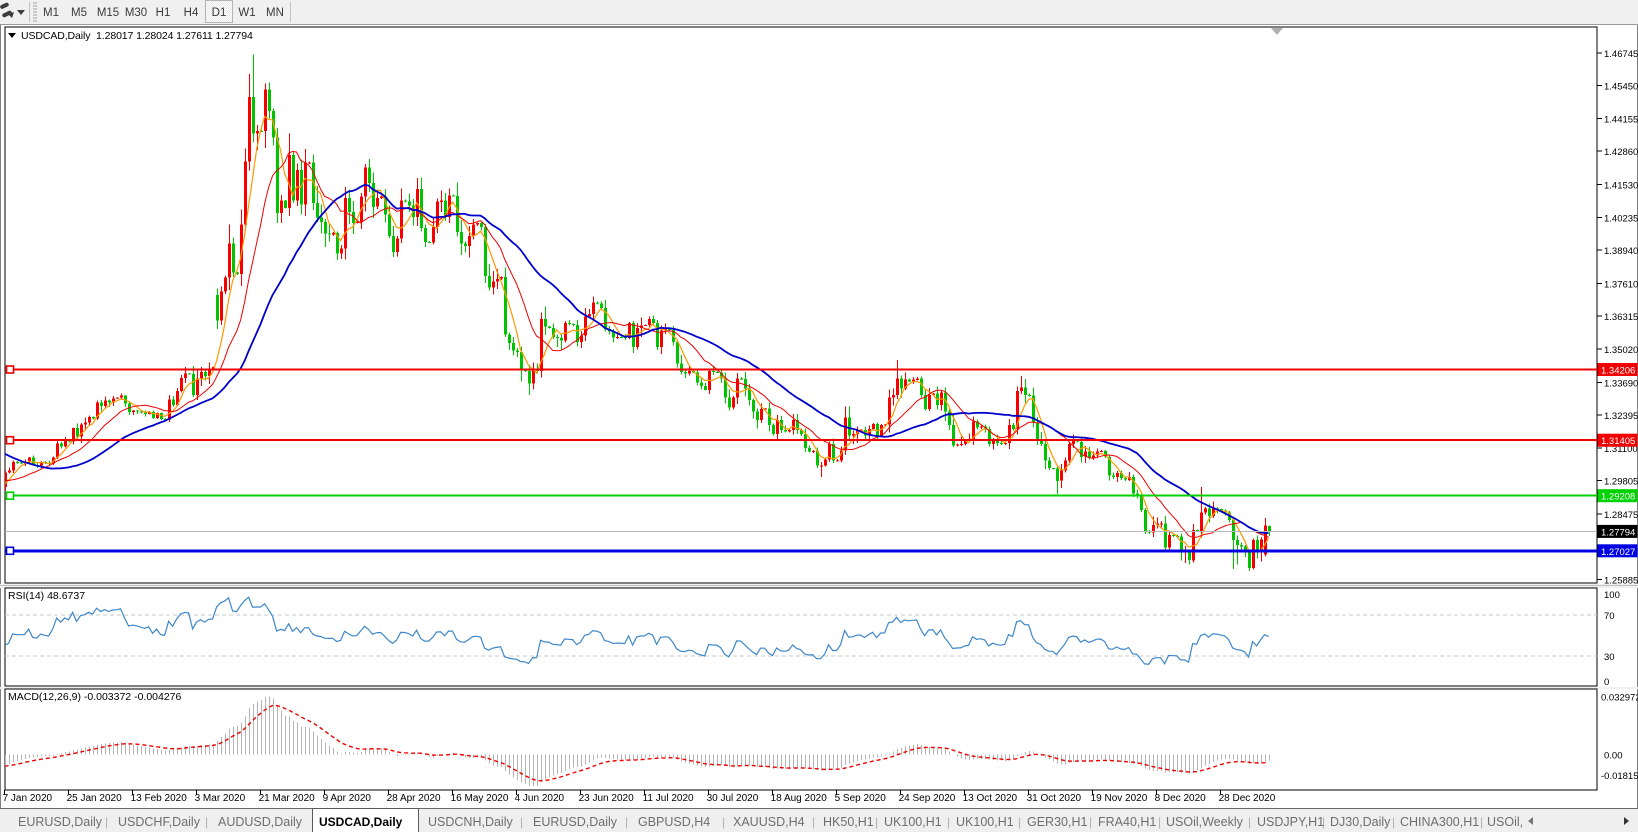 The width and height of the screenshot is (1638, 832). I want to click on svg-text: FRA40,H1, so click(1127, 822).